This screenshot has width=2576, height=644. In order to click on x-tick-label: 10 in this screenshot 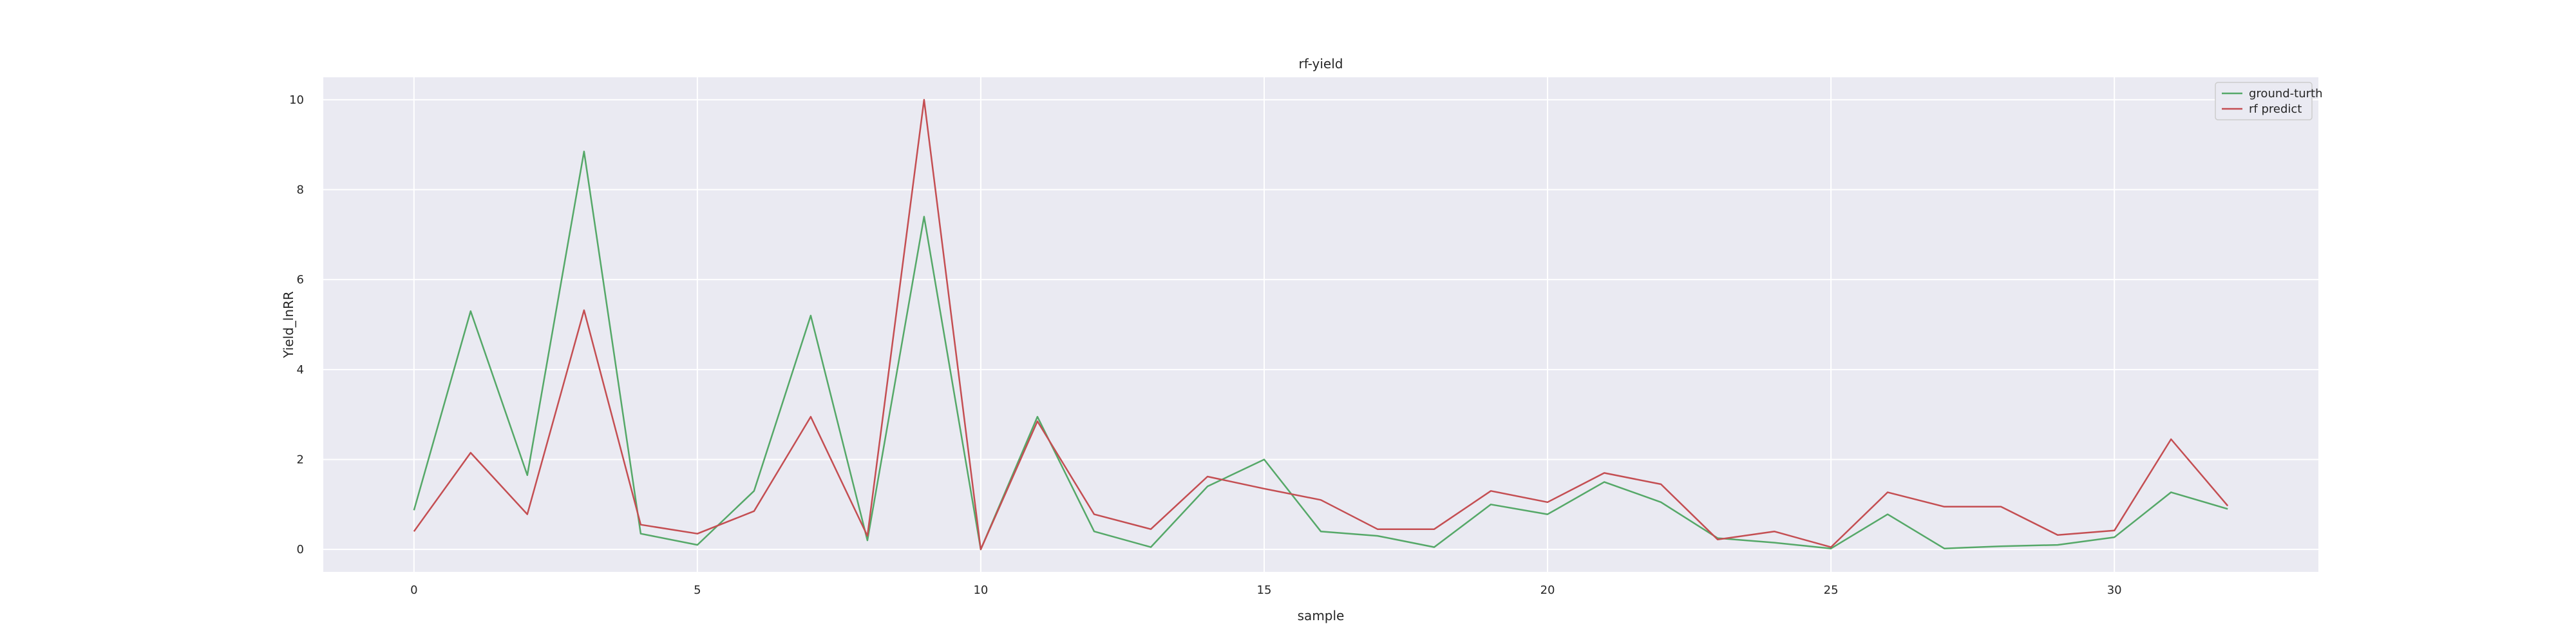, I will do `click(980, 590)`.